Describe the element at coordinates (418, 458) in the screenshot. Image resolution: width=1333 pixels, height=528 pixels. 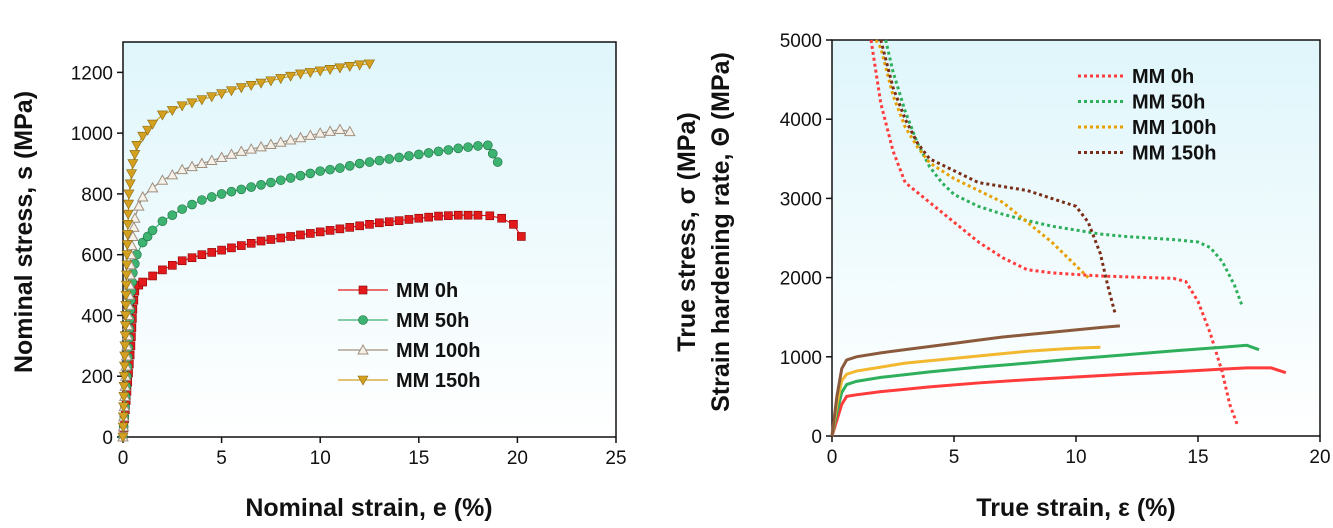
I see `x-tick-label: 15` at that location.